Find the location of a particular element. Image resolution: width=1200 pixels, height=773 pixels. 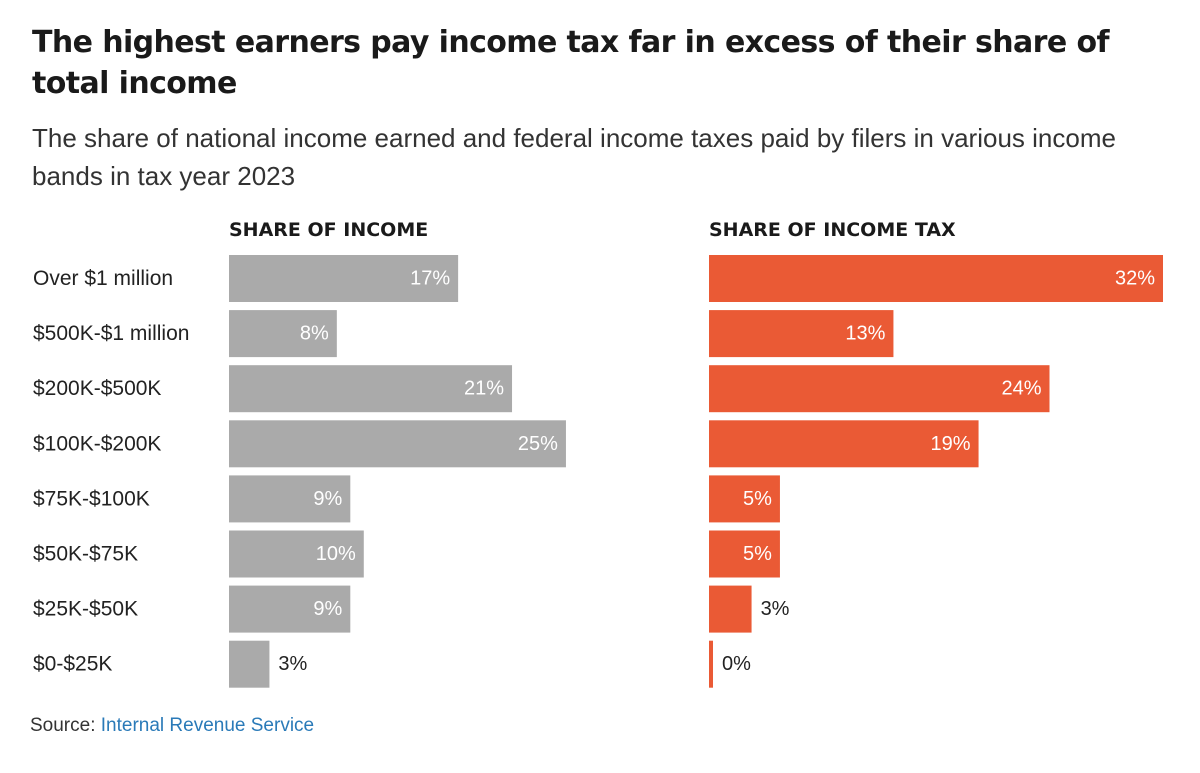

panel-title-income: SHARE OF INCOME is located at coordinates (328, 230).